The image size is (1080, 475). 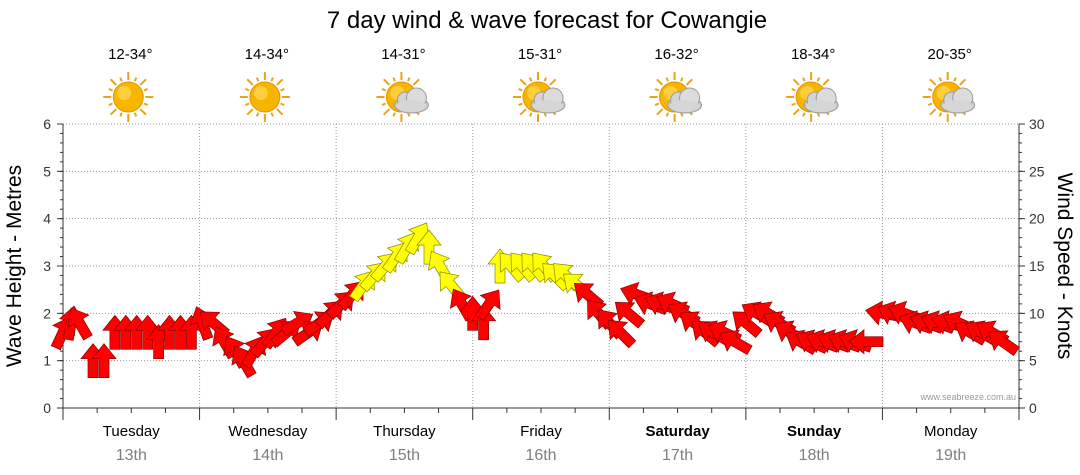 What do you see at coordinates (950, 455) in the screenshot?
I see `date-label: 19th` at bounding box center [950, 455].